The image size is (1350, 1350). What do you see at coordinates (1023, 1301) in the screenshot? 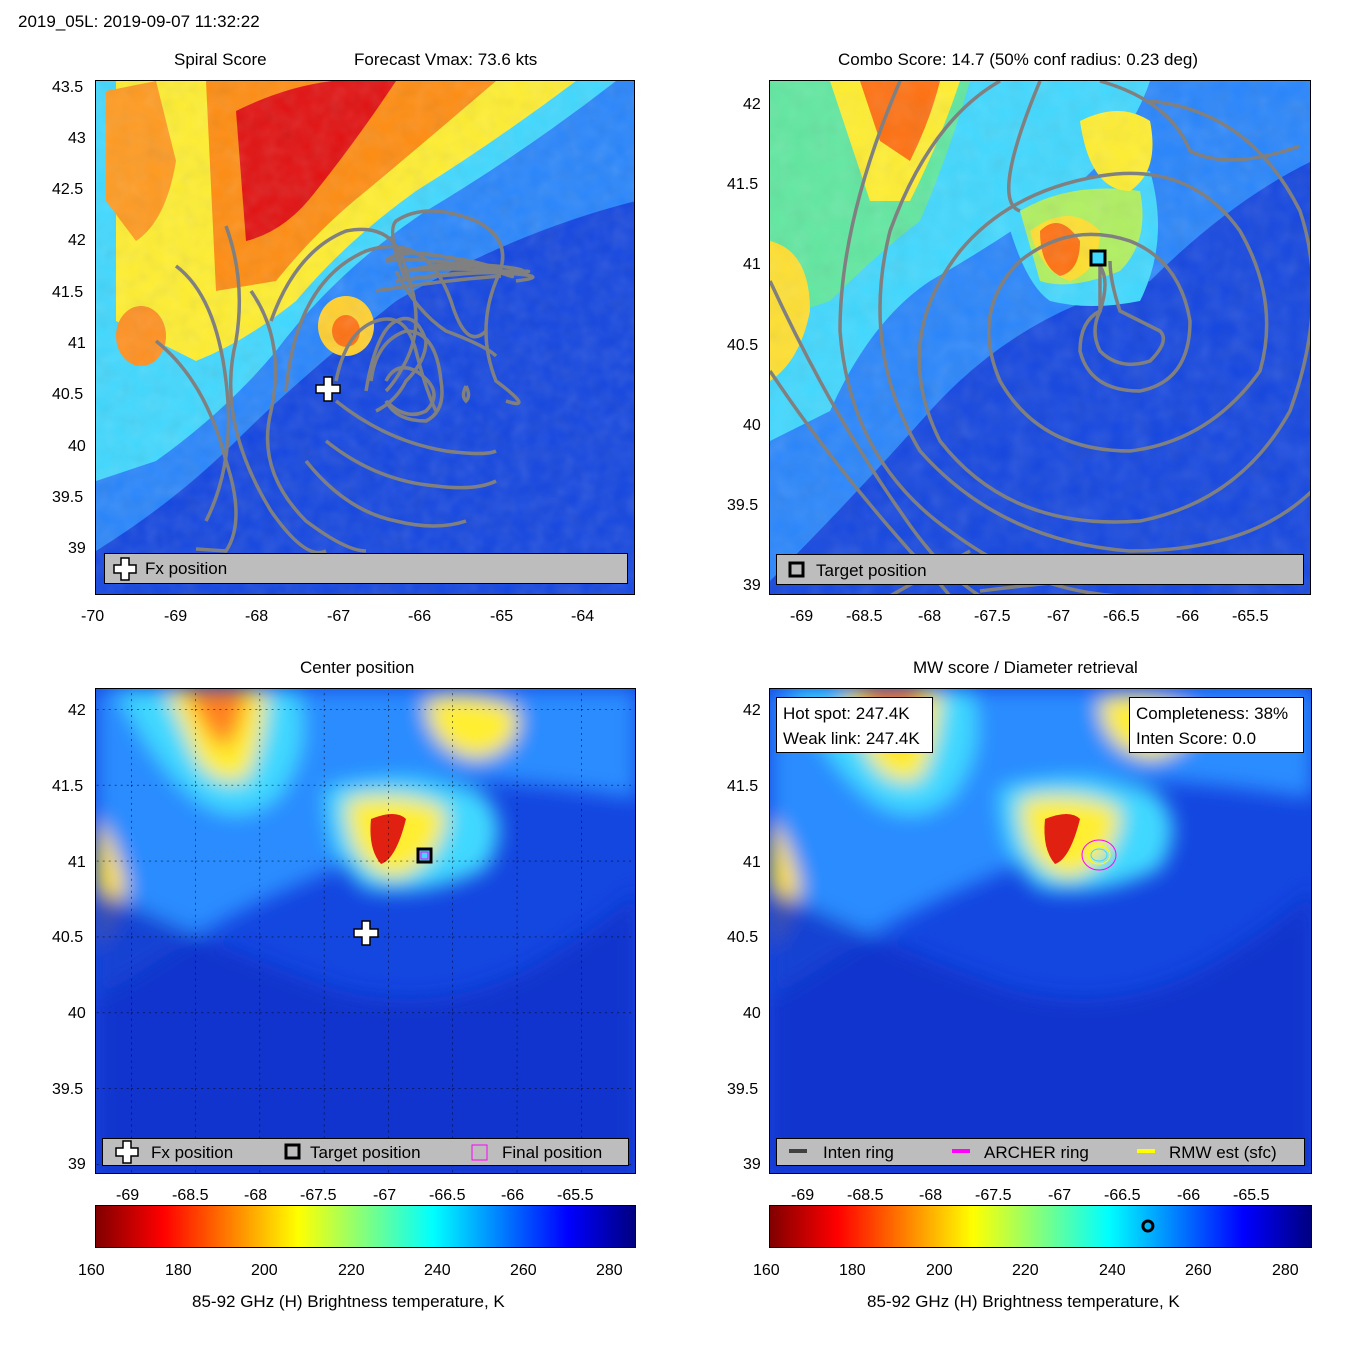
I see `colorbar-right-label: 85-92 GHz (H) Brightness temperature, K` at bounding box center [1023, 1301].